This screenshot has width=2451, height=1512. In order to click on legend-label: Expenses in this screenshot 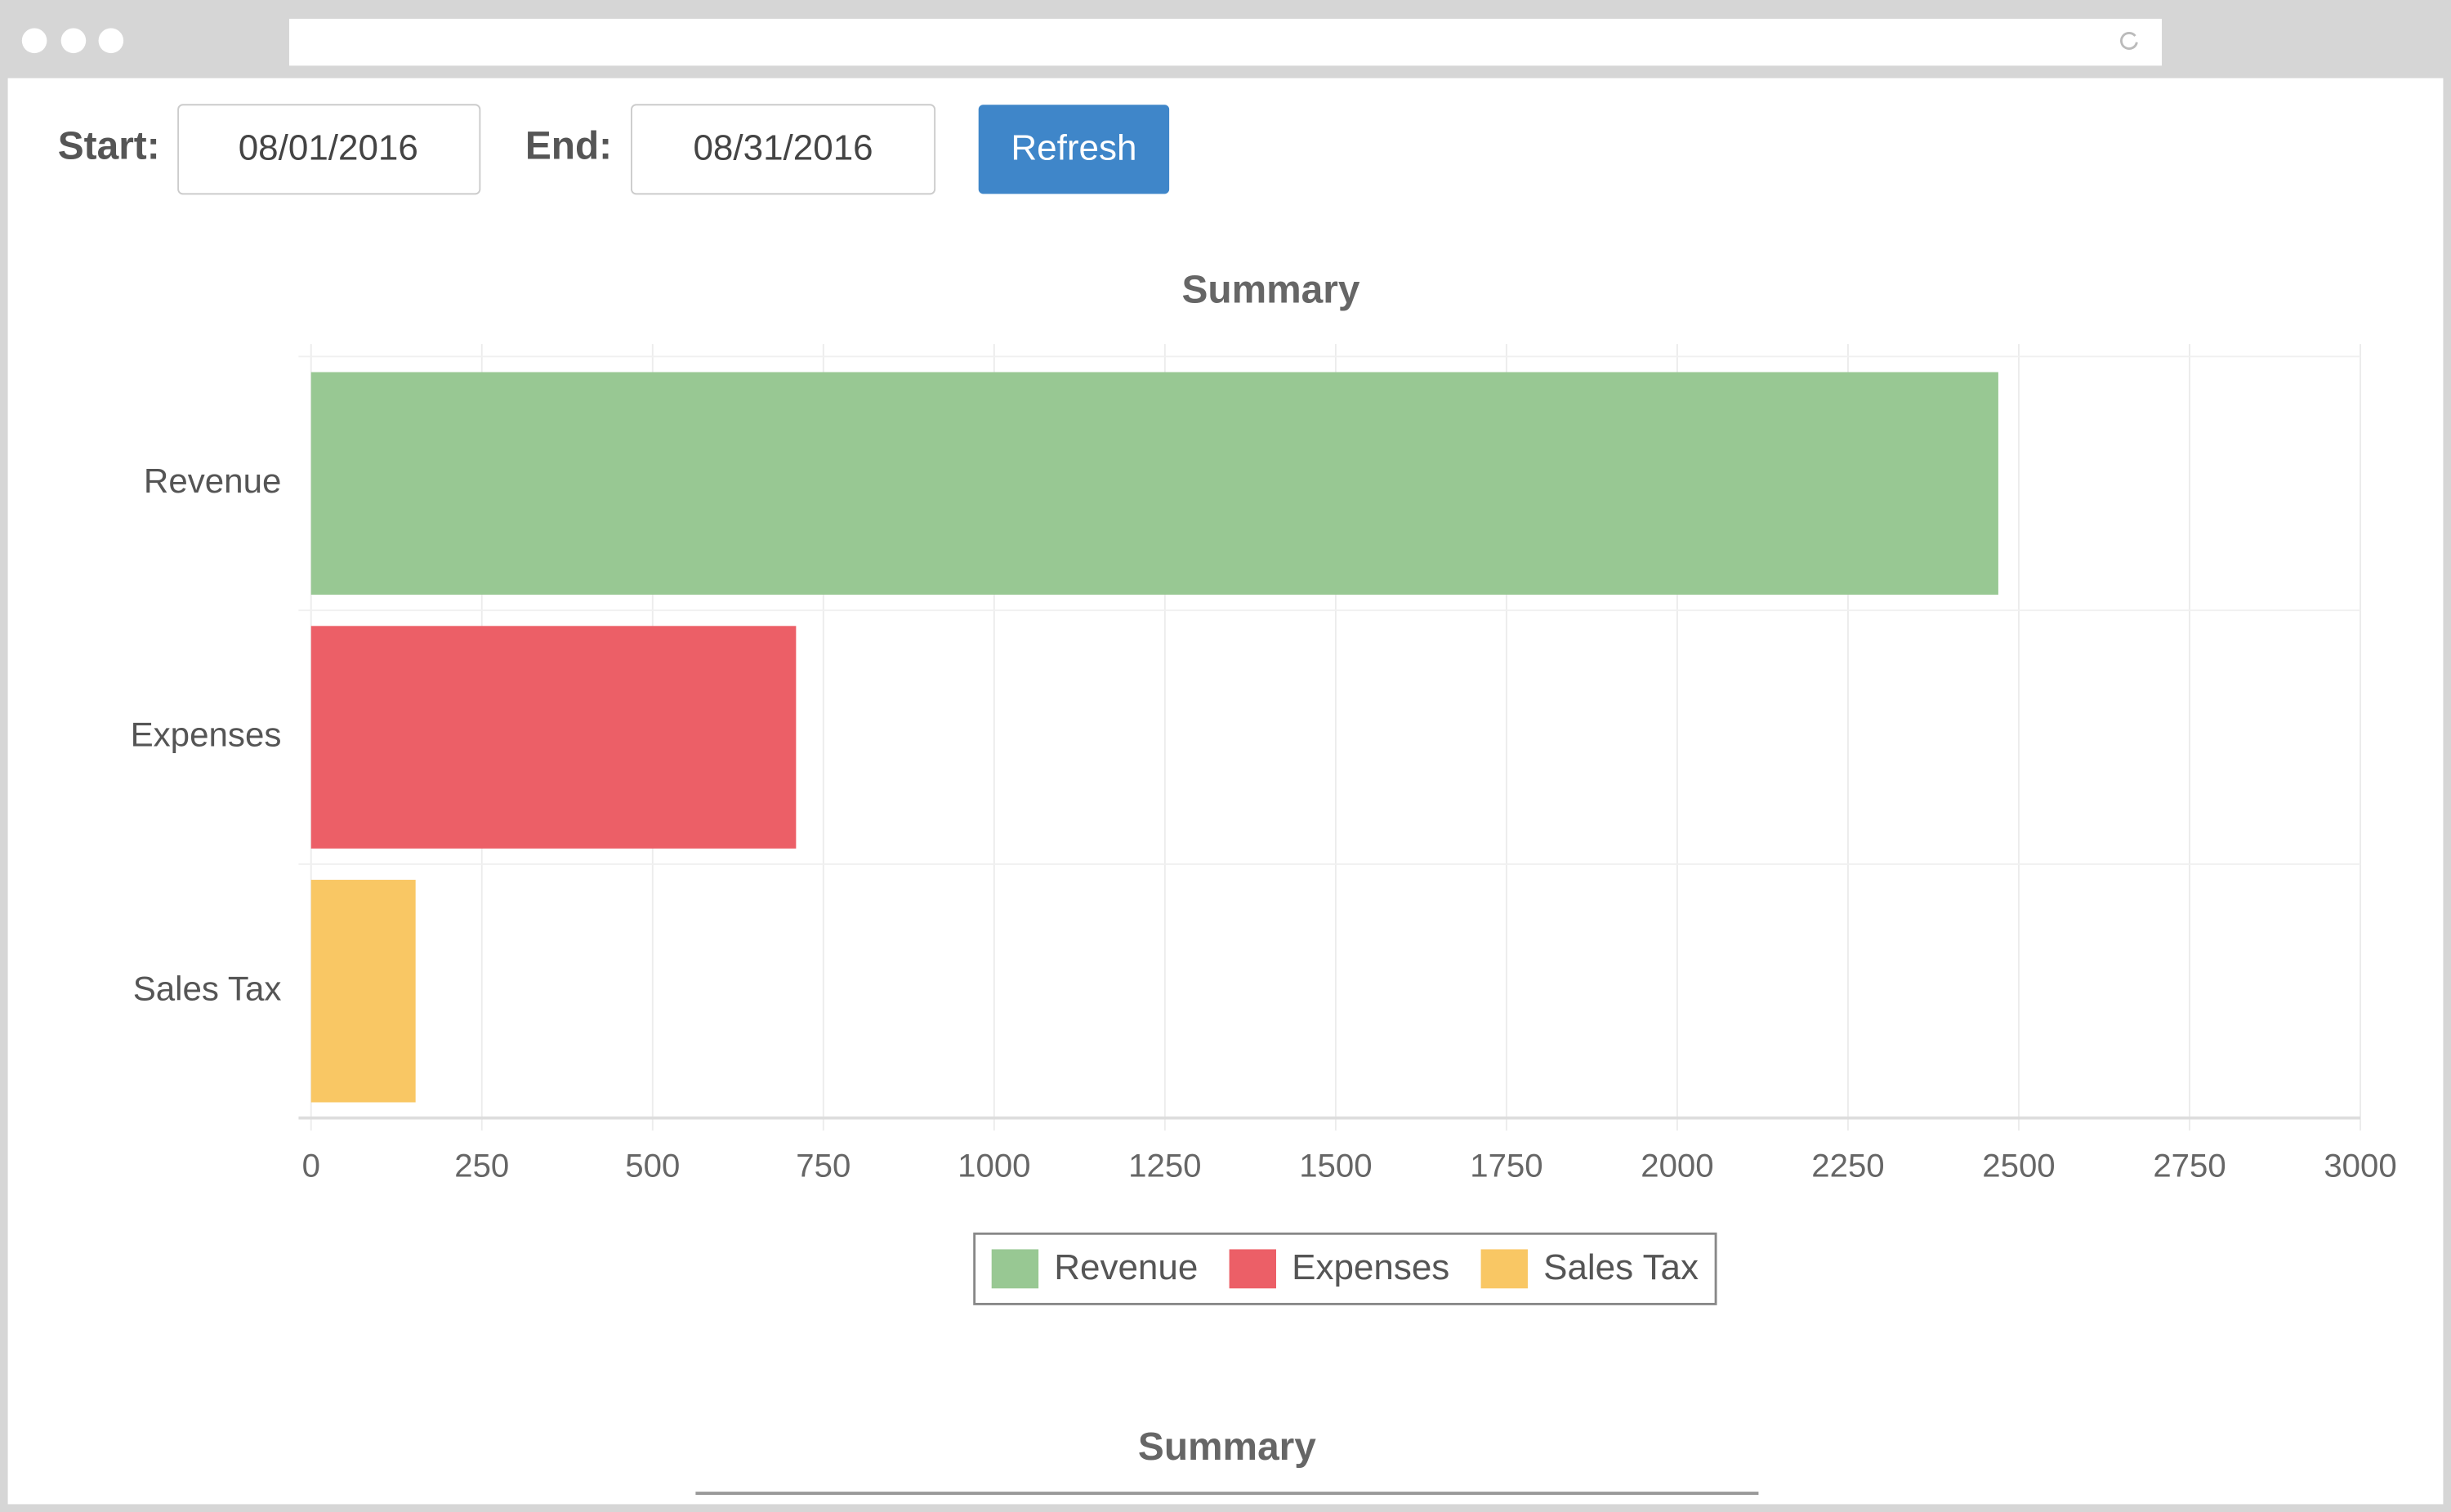, I will do `click(1370, 1267)`.